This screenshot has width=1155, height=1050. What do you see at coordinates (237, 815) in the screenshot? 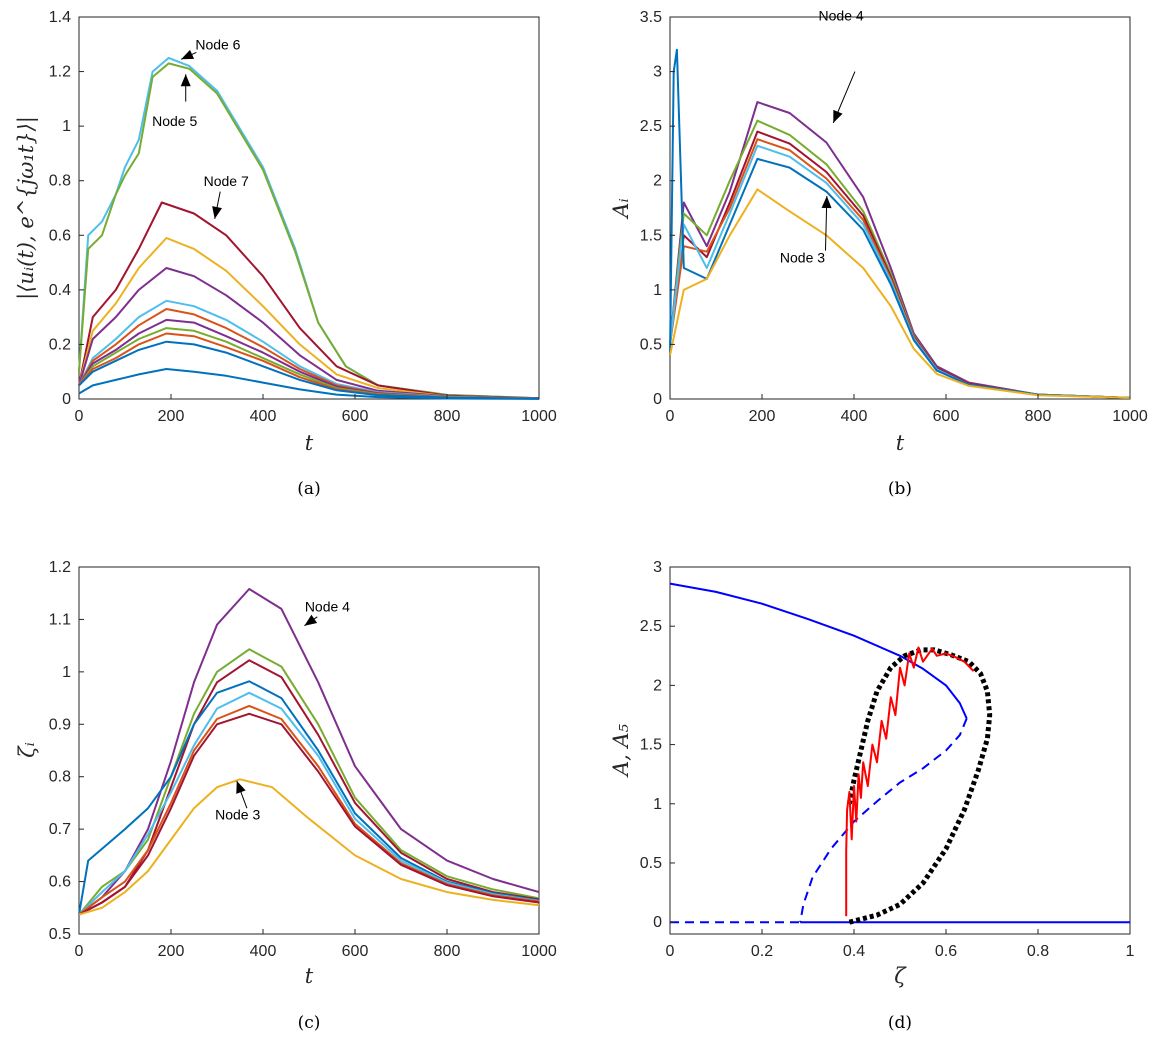
I see `panel-c-annotation-label: Node 3` at bounding box center [237, 815].